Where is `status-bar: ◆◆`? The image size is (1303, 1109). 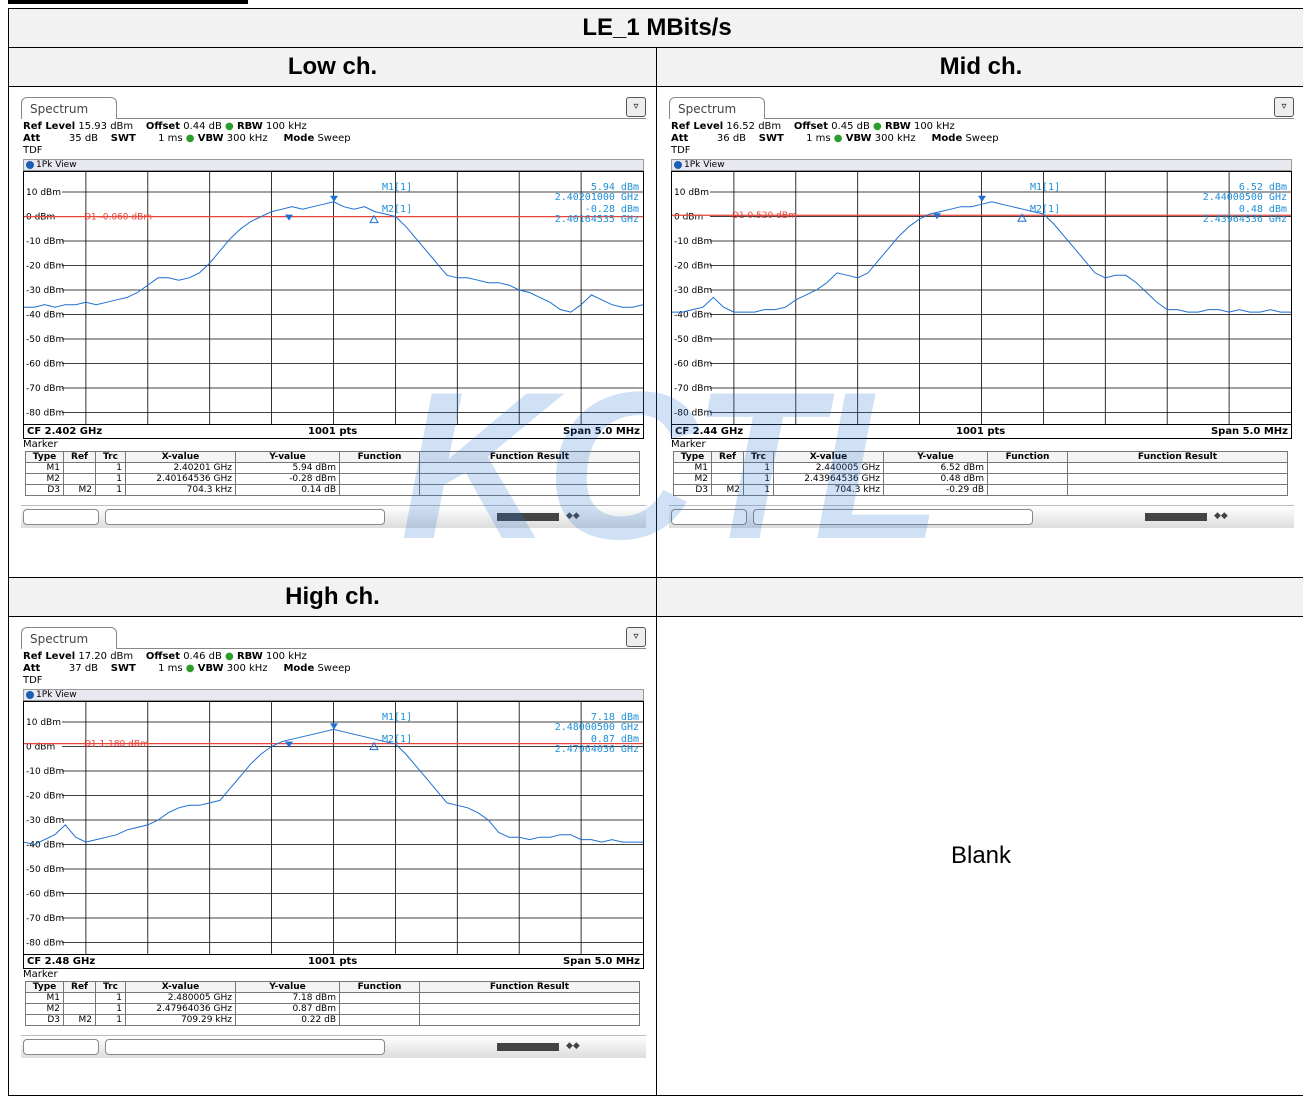 status-bar: ◆◆ is located at coordinates (333, 1046).